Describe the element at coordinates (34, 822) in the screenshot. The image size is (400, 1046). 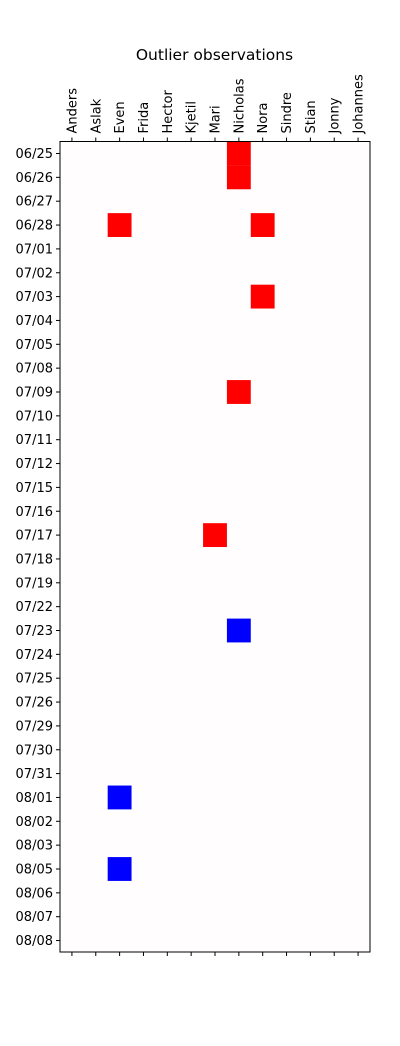
I see `row-label-08-02: 08/02` at that location.